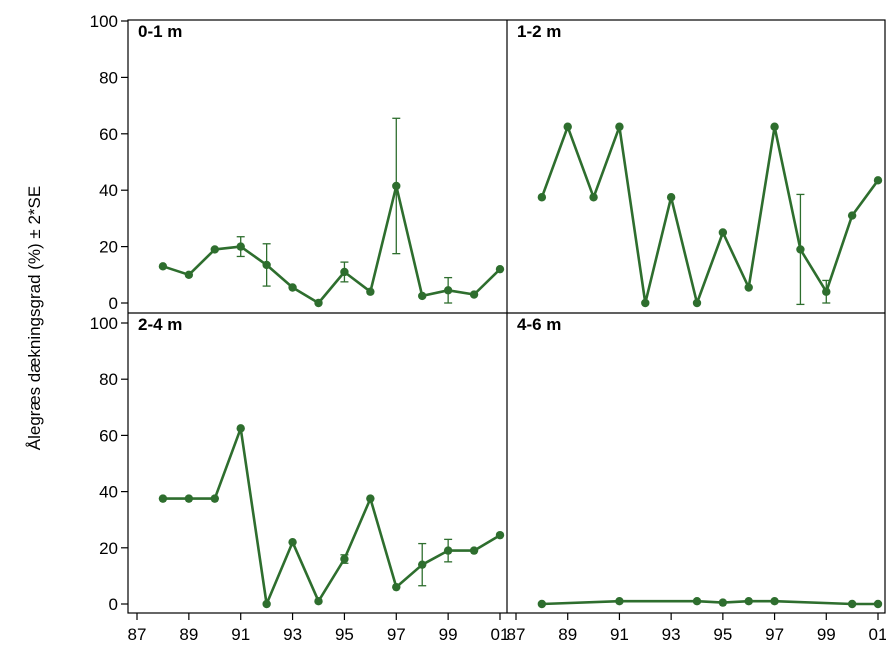 This screenshot has height=648, width=886. I want to click on y-axis-label: Ålegræs dækningsgrad (%) ± 2*SE, so click(34, 318).